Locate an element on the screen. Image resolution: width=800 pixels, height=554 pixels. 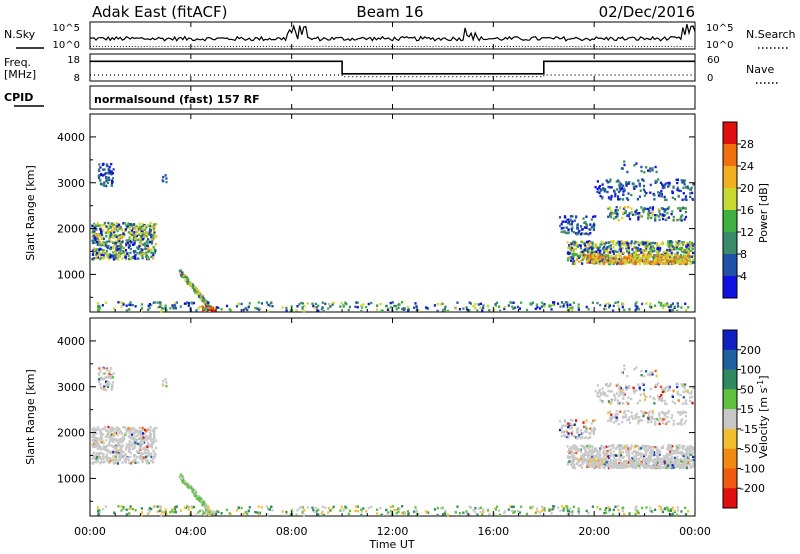
velocity-colorbar-label-text: Velocity [m s is located at coordinates (763, 422).